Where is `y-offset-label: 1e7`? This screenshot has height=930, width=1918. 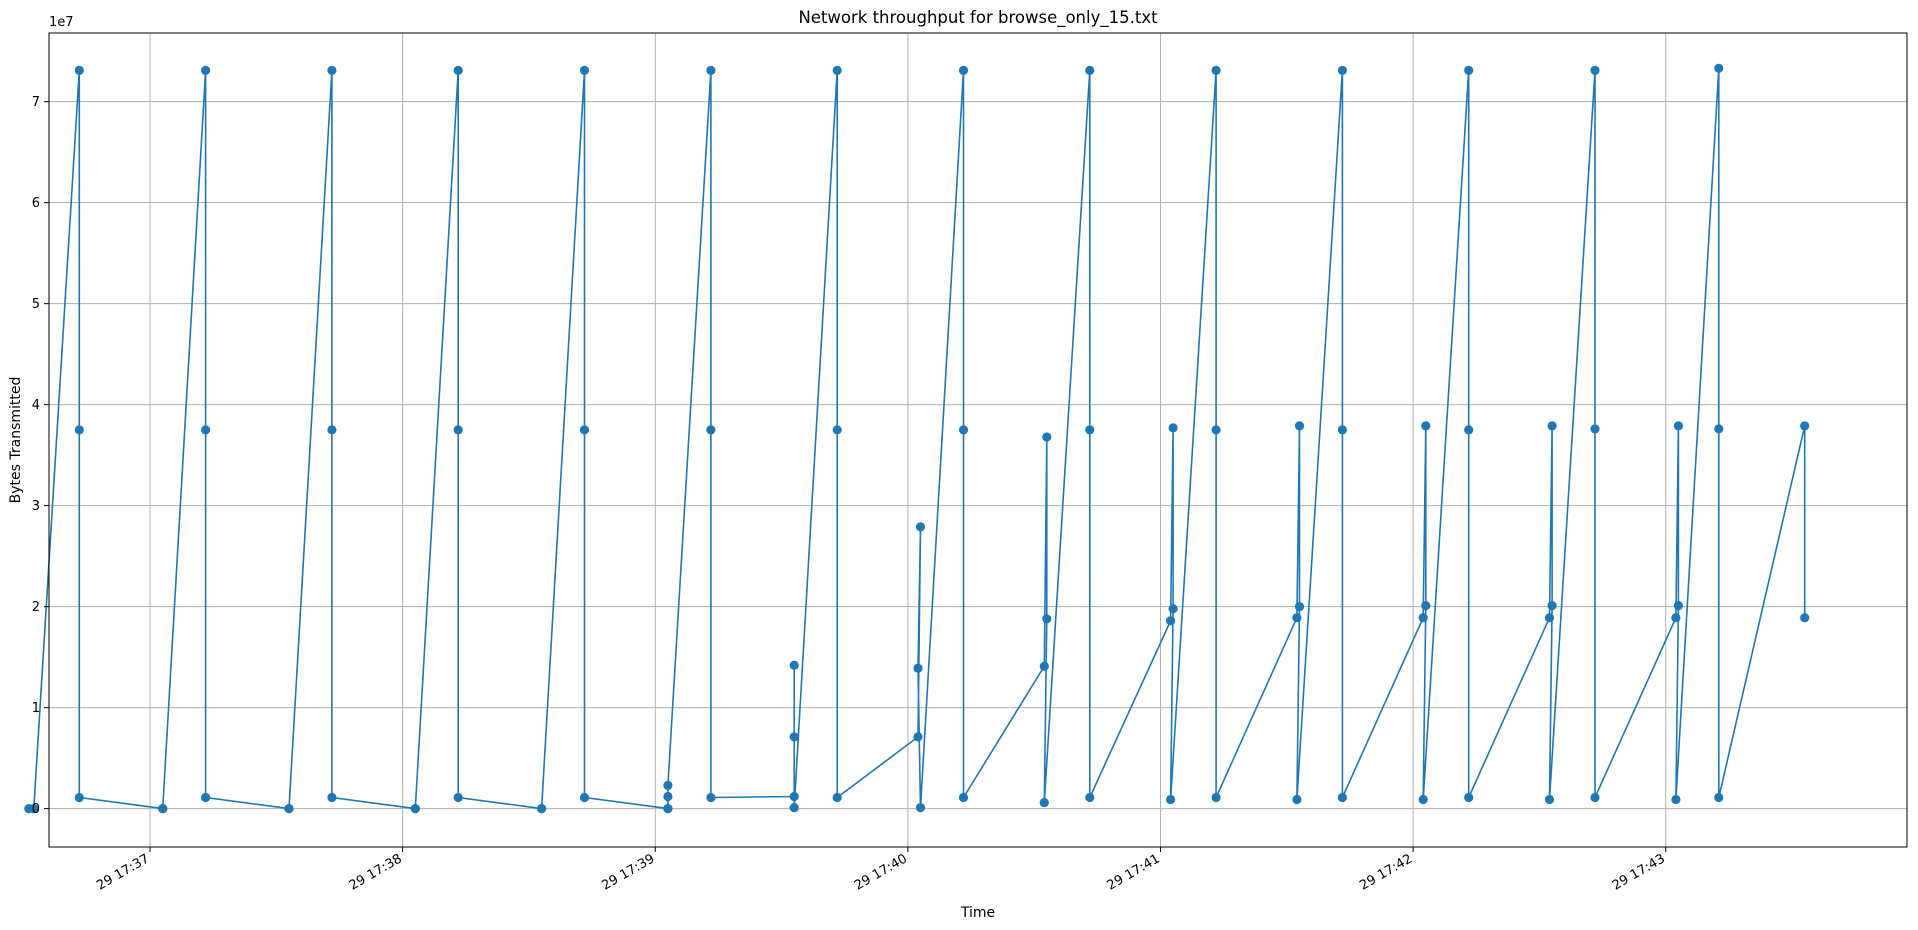 y-offset-label: 1e7 is located at coordinates (61, 22).